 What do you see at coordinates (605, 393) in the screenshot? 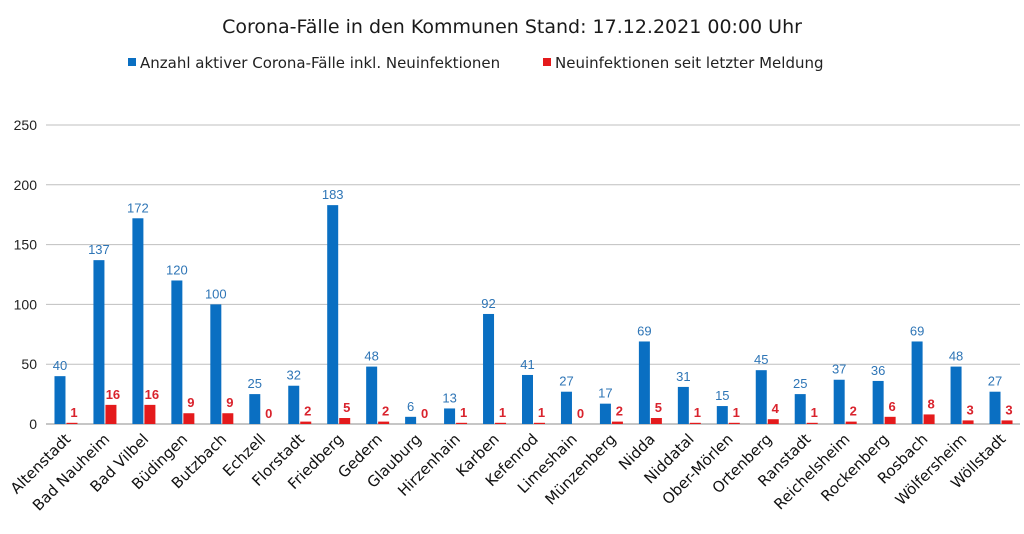
I see `data-label-active: 17` at bounding box center [605, 393].